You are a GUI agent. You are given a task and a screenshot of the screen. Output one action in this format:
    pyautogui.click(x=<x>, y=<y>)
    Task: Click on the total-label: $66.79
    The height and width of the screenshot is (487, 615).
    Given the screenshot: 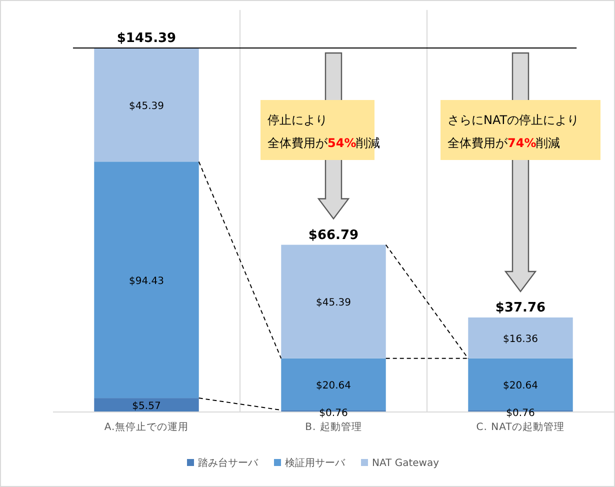 What is the action you would take?
    pyautogui.click(x=333, y=235)
    